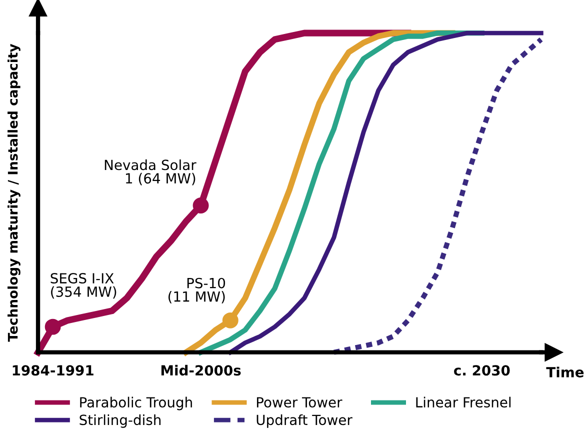 Image resolution: width=585 pixels, height=435 pixels. Describe the element at coordinates (482, 370) in the screenshot. I see `x-tick-label: c. 2030` at that location.